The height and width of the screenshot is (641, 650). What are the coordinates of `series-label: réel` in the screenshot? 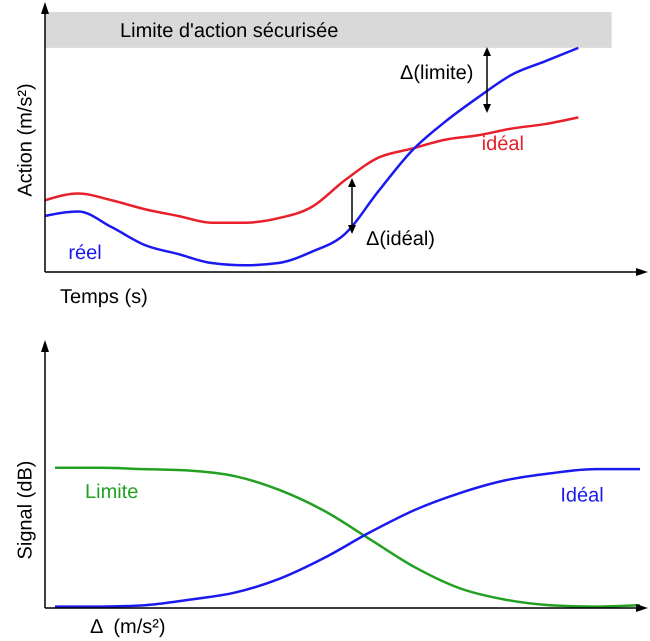 It's located at (85, 253).